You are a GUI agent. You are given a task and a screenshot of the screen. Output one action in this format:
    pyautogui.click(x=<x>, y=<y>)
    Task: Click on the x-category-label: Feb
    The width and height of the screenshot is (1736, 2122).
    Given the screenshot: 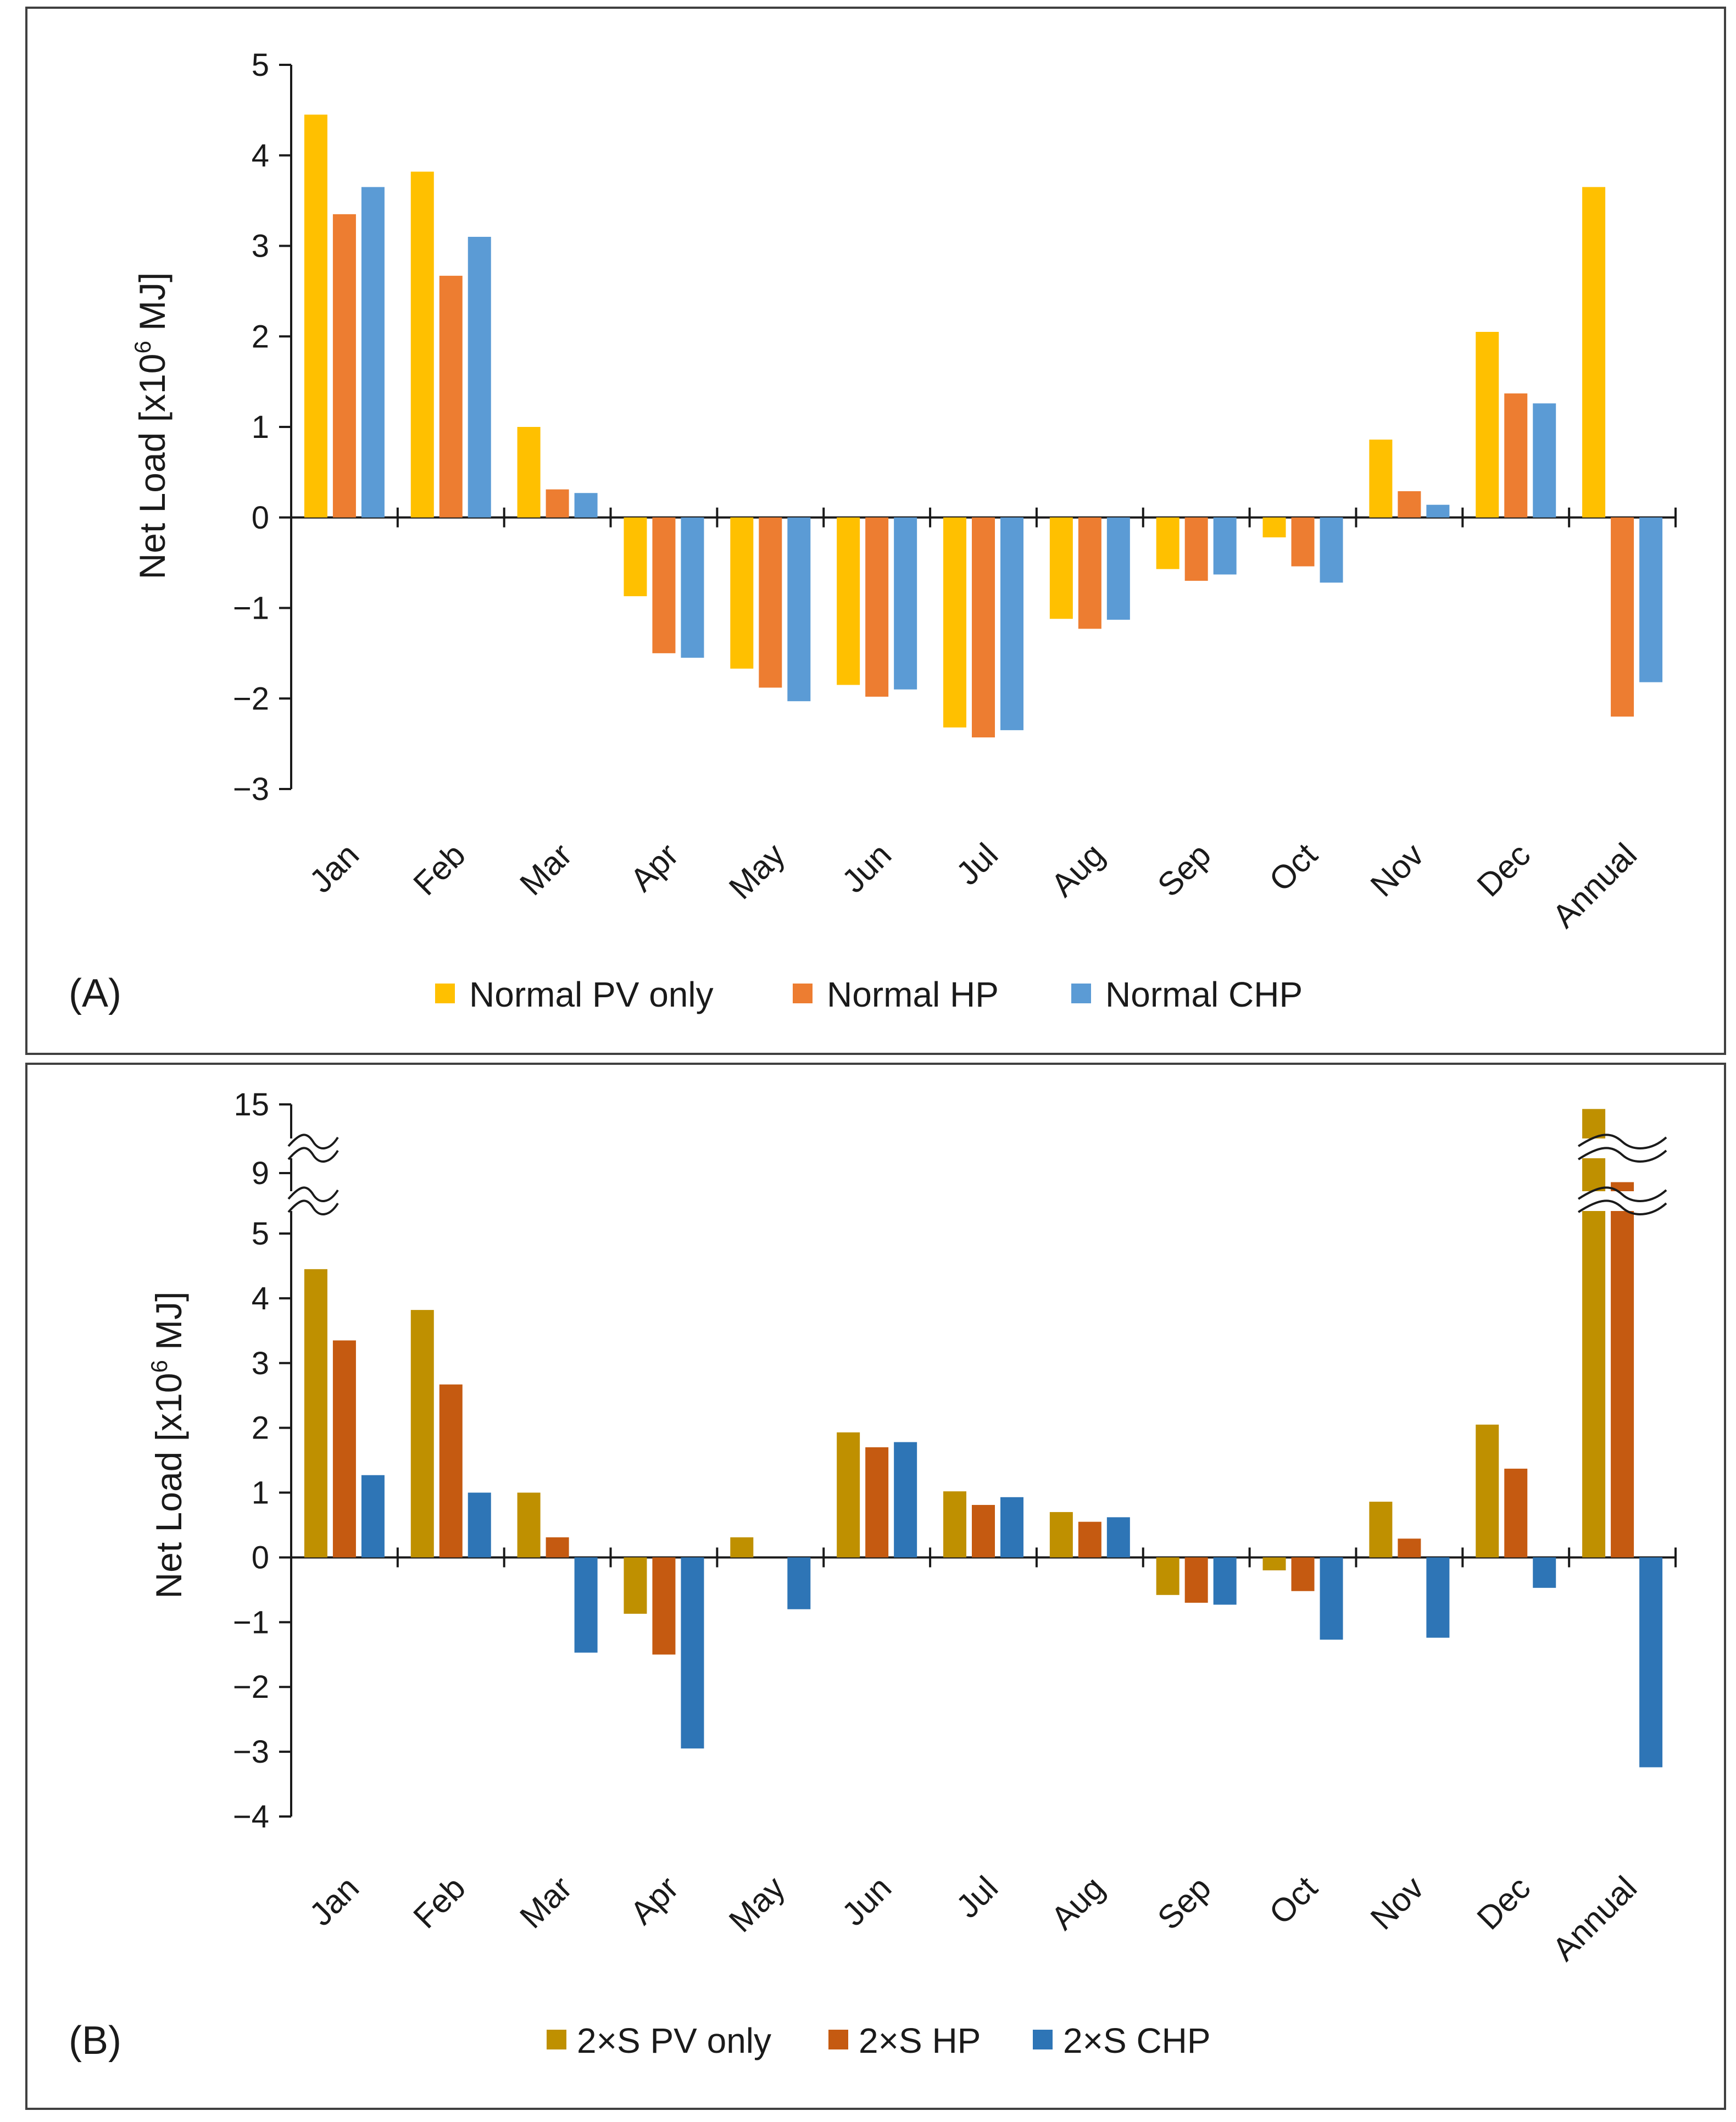 What is the action you would take?
    pyautogui.click(x=439, y=1902)
    